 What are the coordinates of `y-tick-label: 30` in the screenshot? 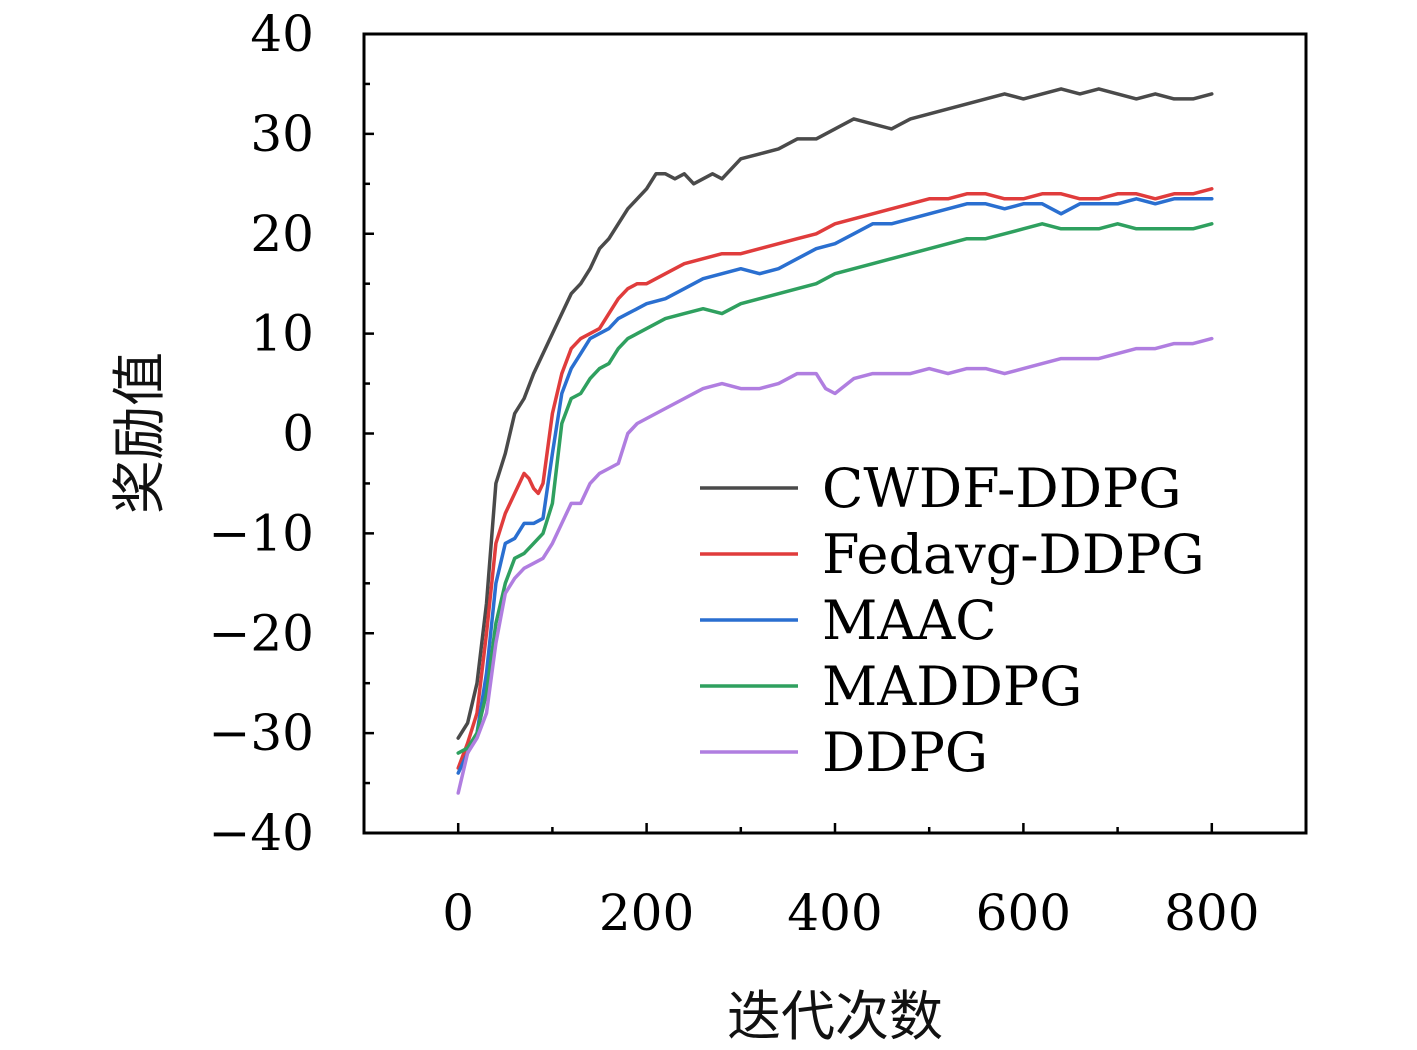 It's located at (282, 134).